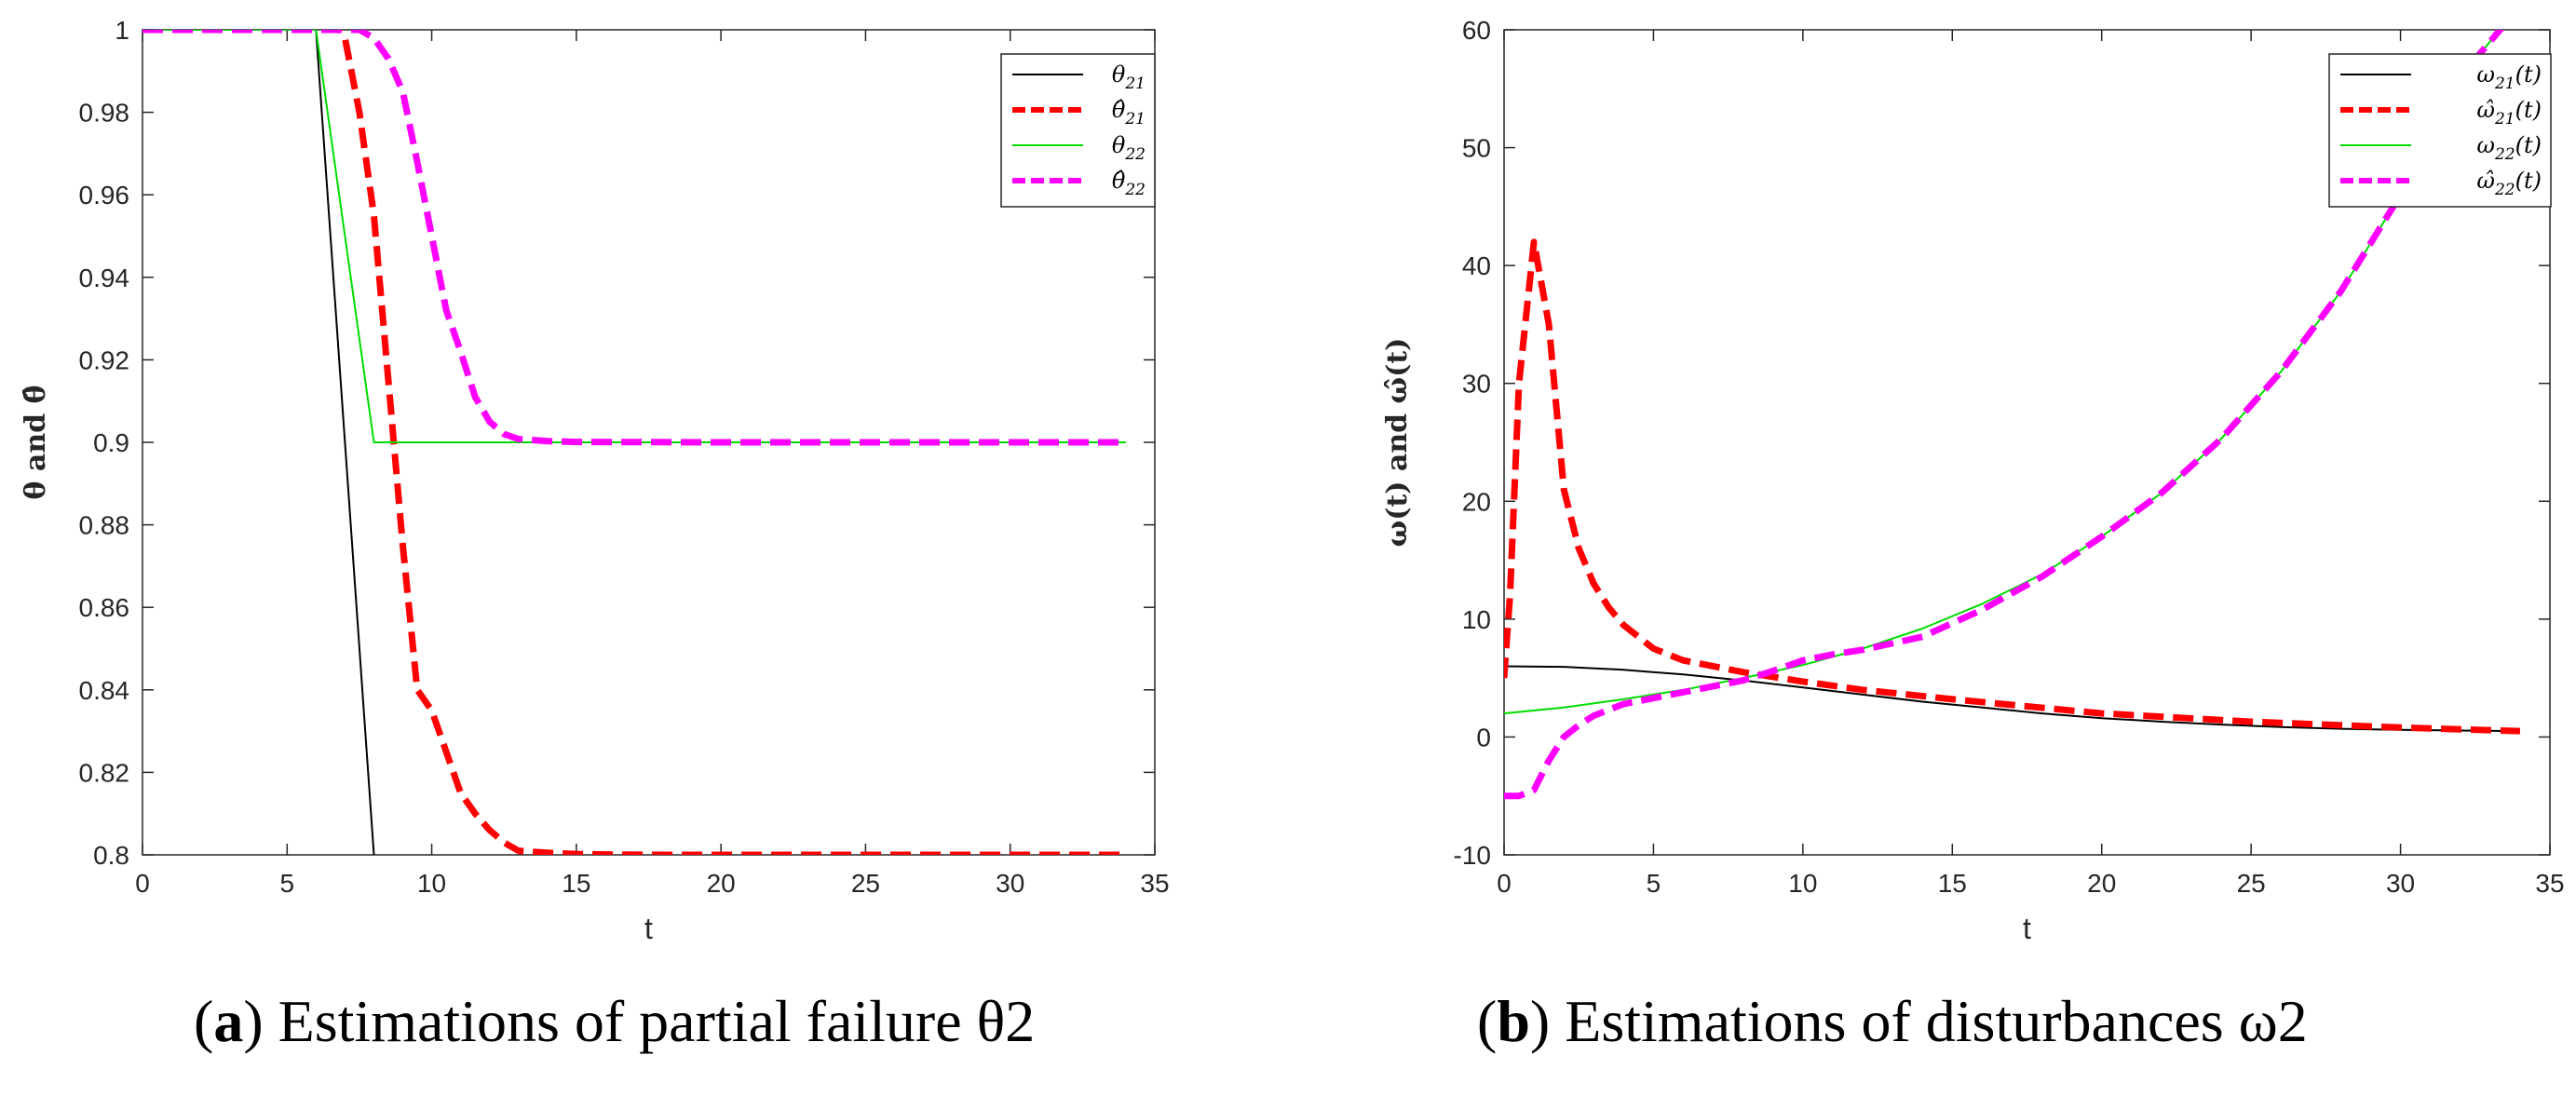 Image resolution: width=2576 pixels, height=1110 pixels. Describe the element at coordinates (104, 690) in the screenshot. I see `y-tick-label: 0.84` at that location.